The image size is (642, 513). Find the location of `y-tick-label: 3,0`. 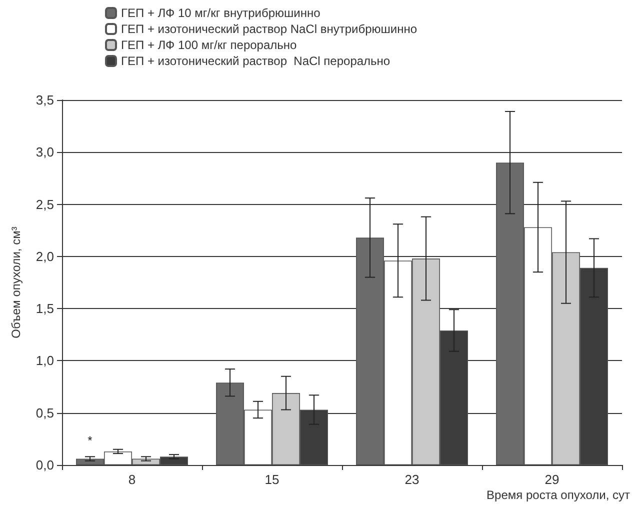

y-tick-label: 3,0 is located at coordinates (45, 152).